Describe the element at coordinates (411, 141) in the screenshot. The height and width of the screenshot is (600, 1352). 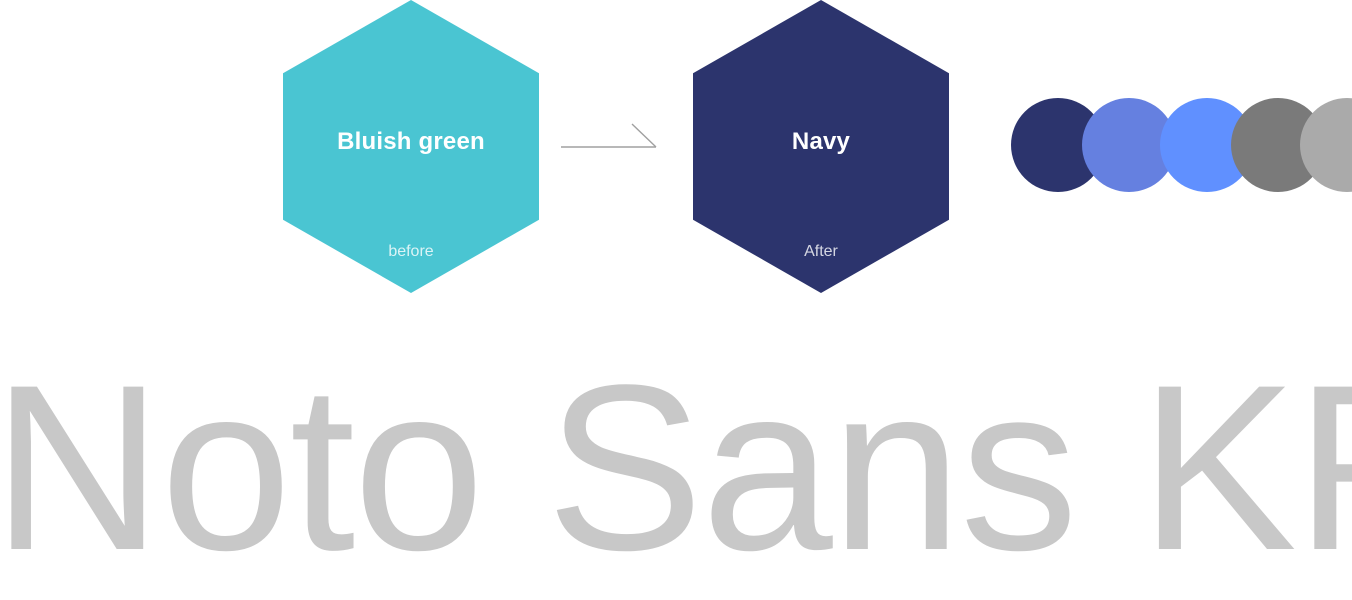
I see `before-color-name: Bluish green` at that location.